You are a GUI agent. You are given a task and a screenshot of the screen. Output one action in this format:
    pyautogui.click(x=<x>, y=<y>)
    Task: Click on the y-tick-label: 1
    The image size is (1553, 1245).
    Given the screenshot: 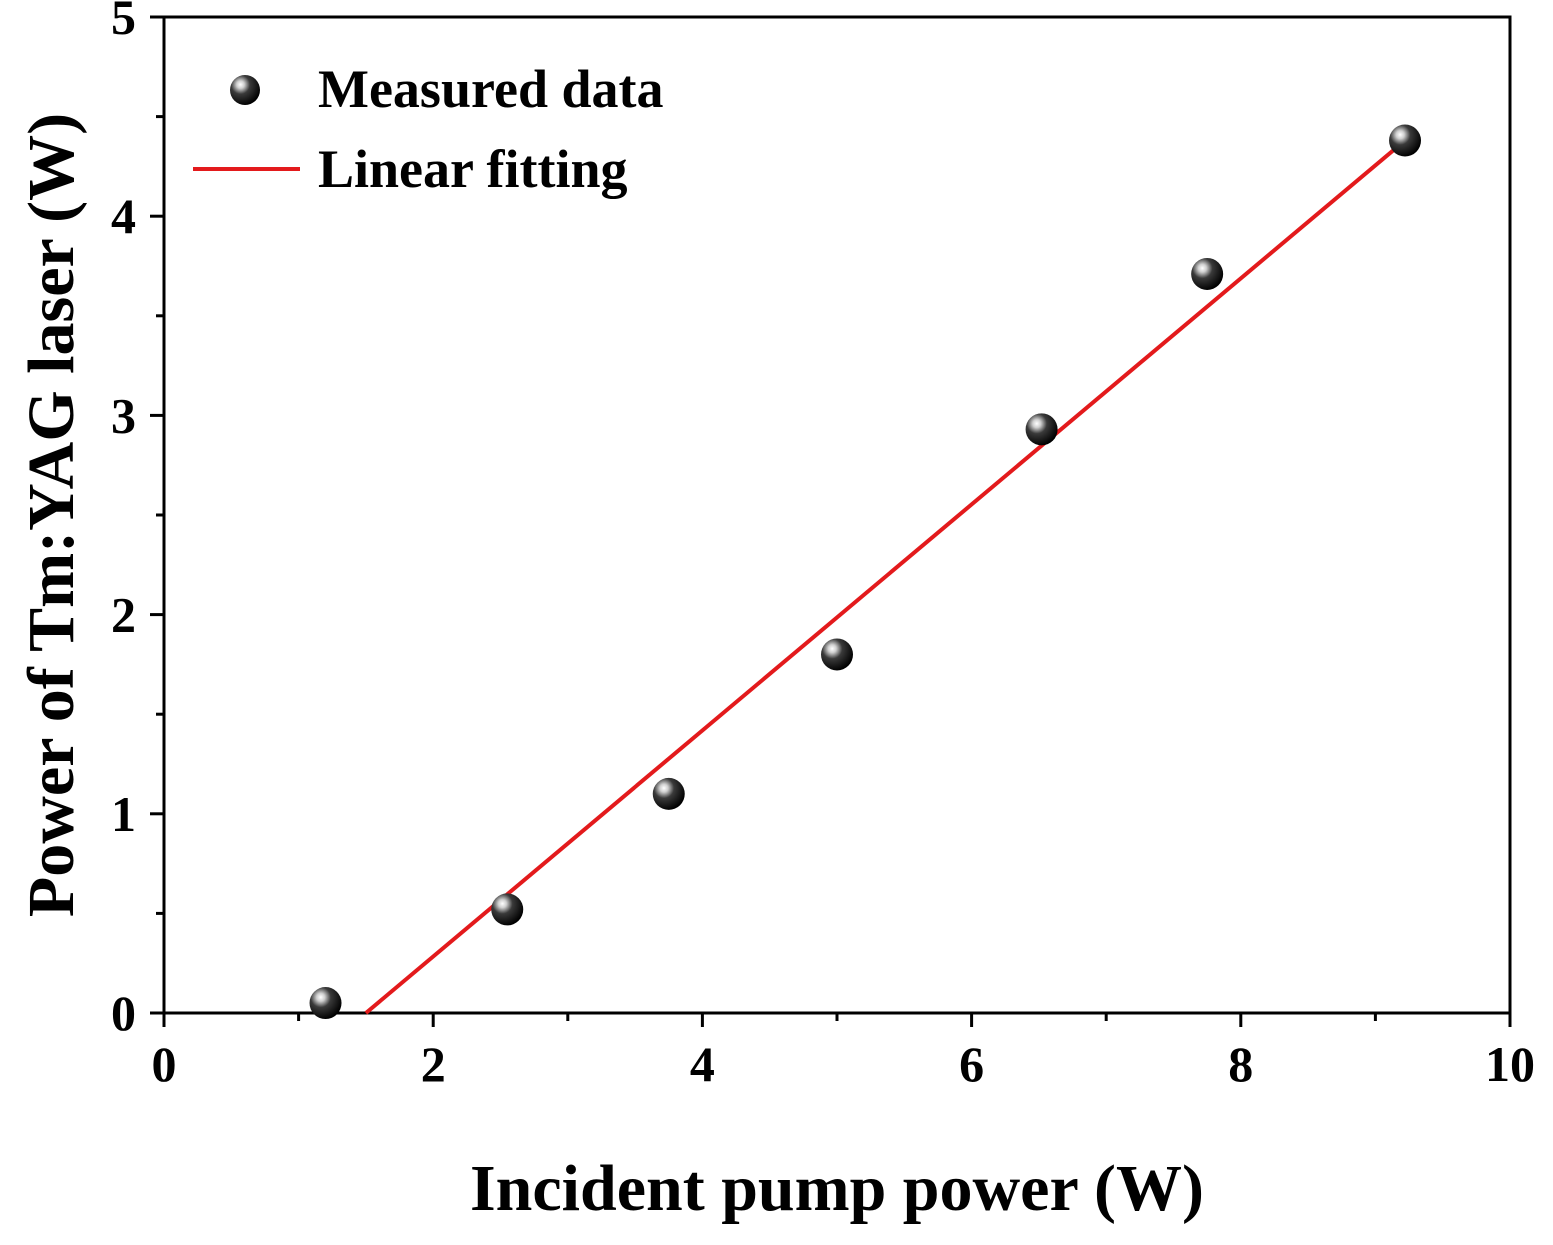 What is the action you would take?
    pyautogui.click(x=123, y=814)
    